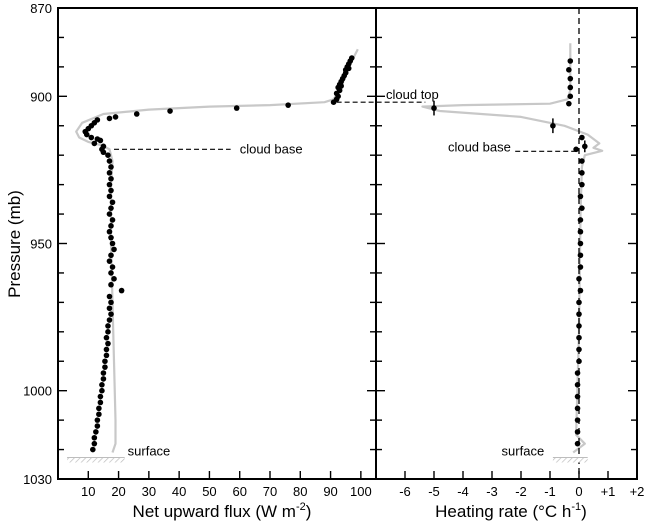 The image size is (645, 525). Describe the element at coordinates (37, 479) in the screenshot. I see `y-tick-label: 1030` at that location.